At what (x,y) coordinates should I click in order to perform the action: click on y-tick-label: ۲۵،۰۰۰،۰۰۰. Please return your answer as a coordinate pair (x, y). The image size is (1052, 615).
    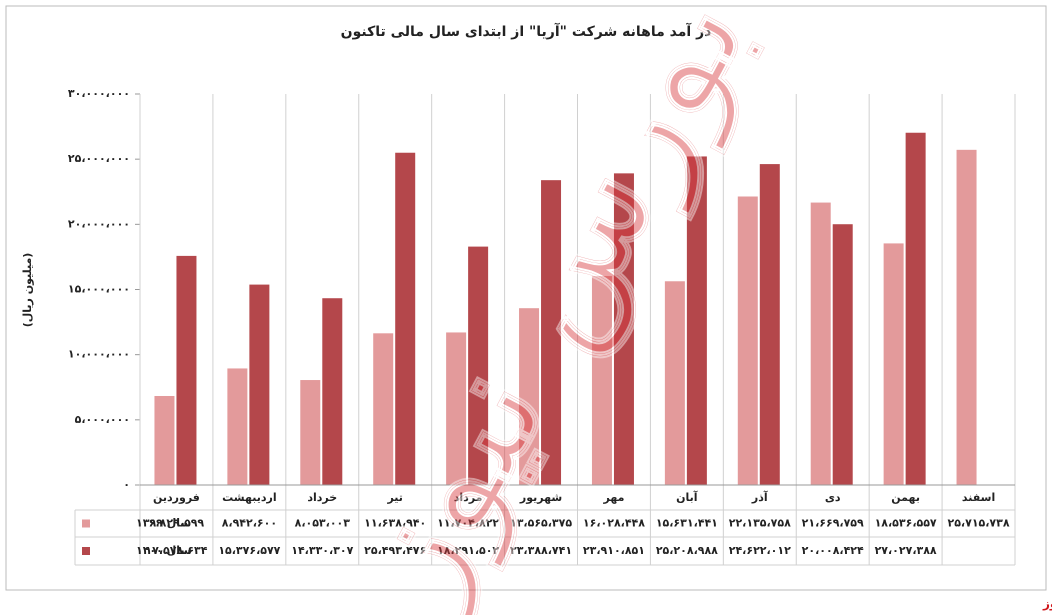
    Looking at the image, I should click on (99, 158).